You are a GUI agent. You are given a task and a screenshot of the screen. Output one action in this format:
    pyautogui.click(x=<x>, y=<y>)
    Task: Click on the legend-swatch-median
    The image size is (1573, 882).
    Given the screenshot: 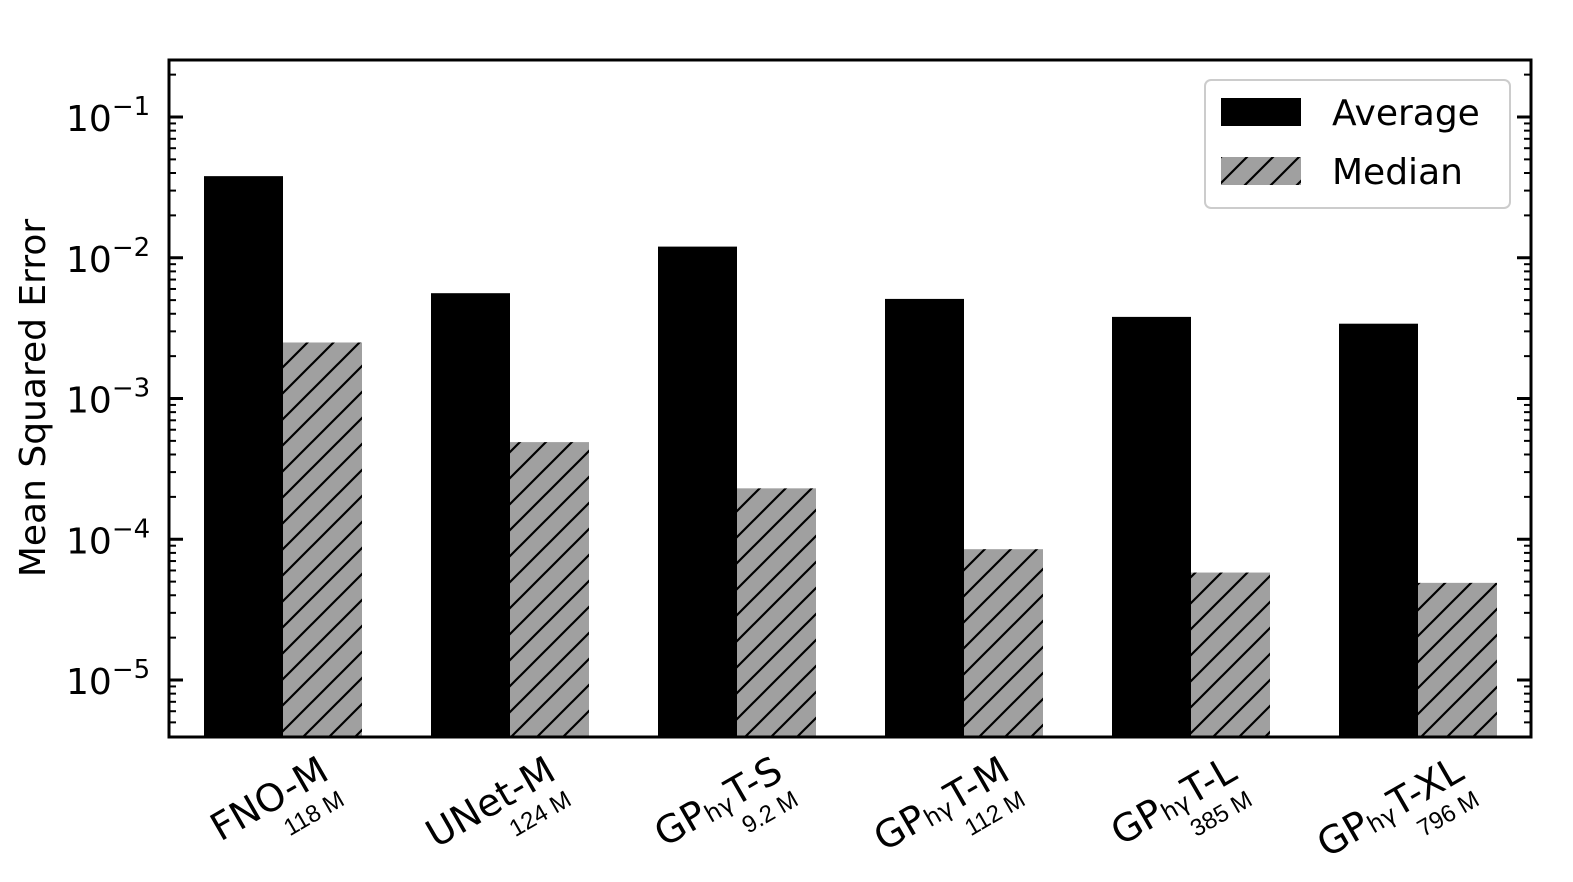 What is the action you would take?
    pyautogui.click(x=1261, y=171)
    